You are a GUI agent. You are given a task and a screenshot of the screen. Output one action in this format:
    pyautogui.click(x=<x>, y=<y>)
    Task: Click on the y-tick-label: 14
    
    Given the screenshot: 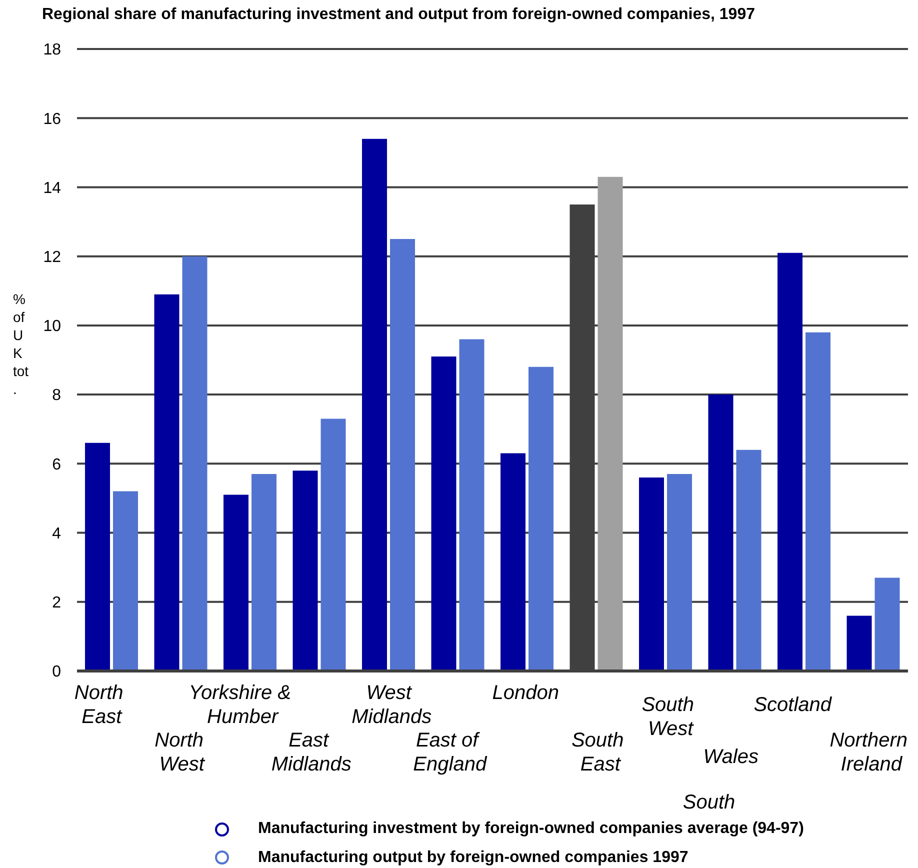 What is the action you would take?
    pyautogui.click(x=52, y=188)
    